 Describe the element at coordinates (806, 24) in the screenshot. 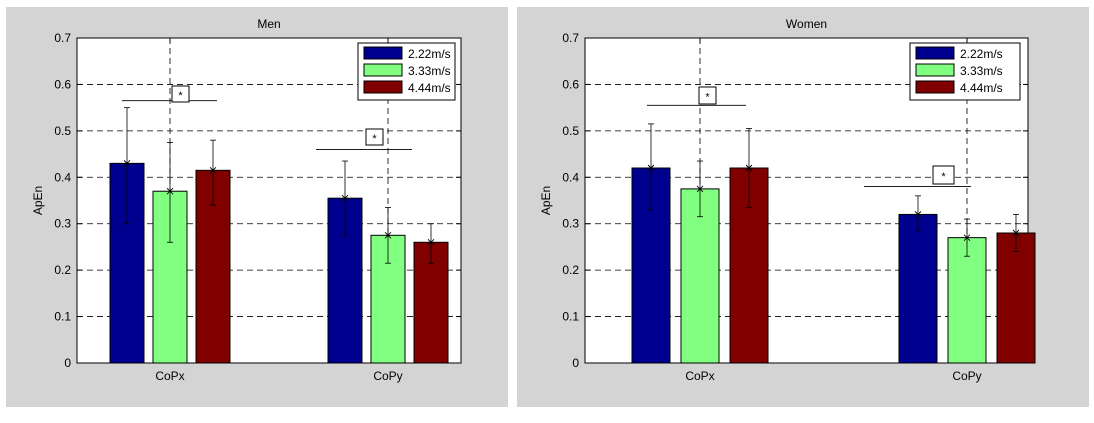

I see `chart-title: Women` at that location.